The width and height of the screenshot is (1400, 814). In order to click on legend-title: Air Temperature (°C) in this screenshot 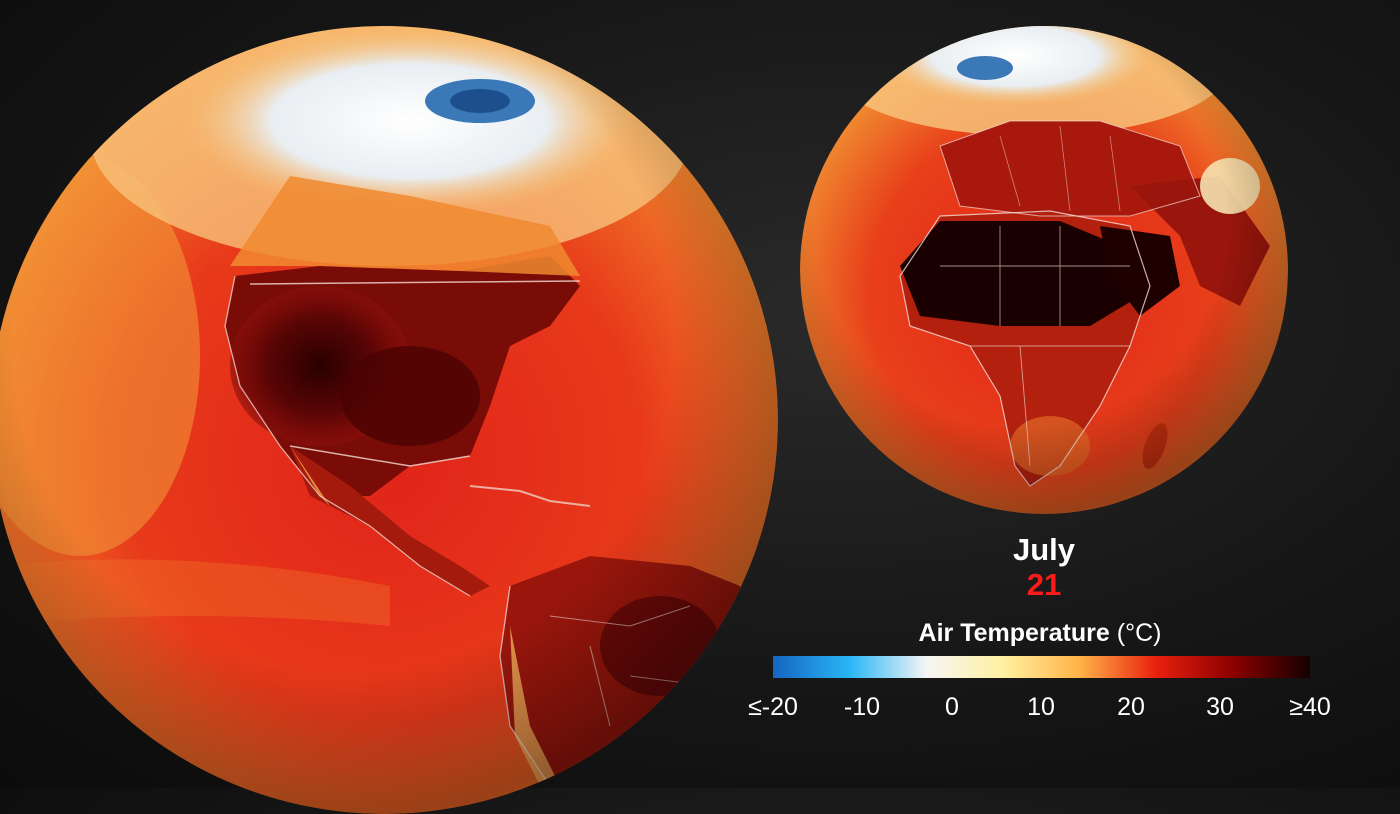, I will do `click(1040, 633)`.